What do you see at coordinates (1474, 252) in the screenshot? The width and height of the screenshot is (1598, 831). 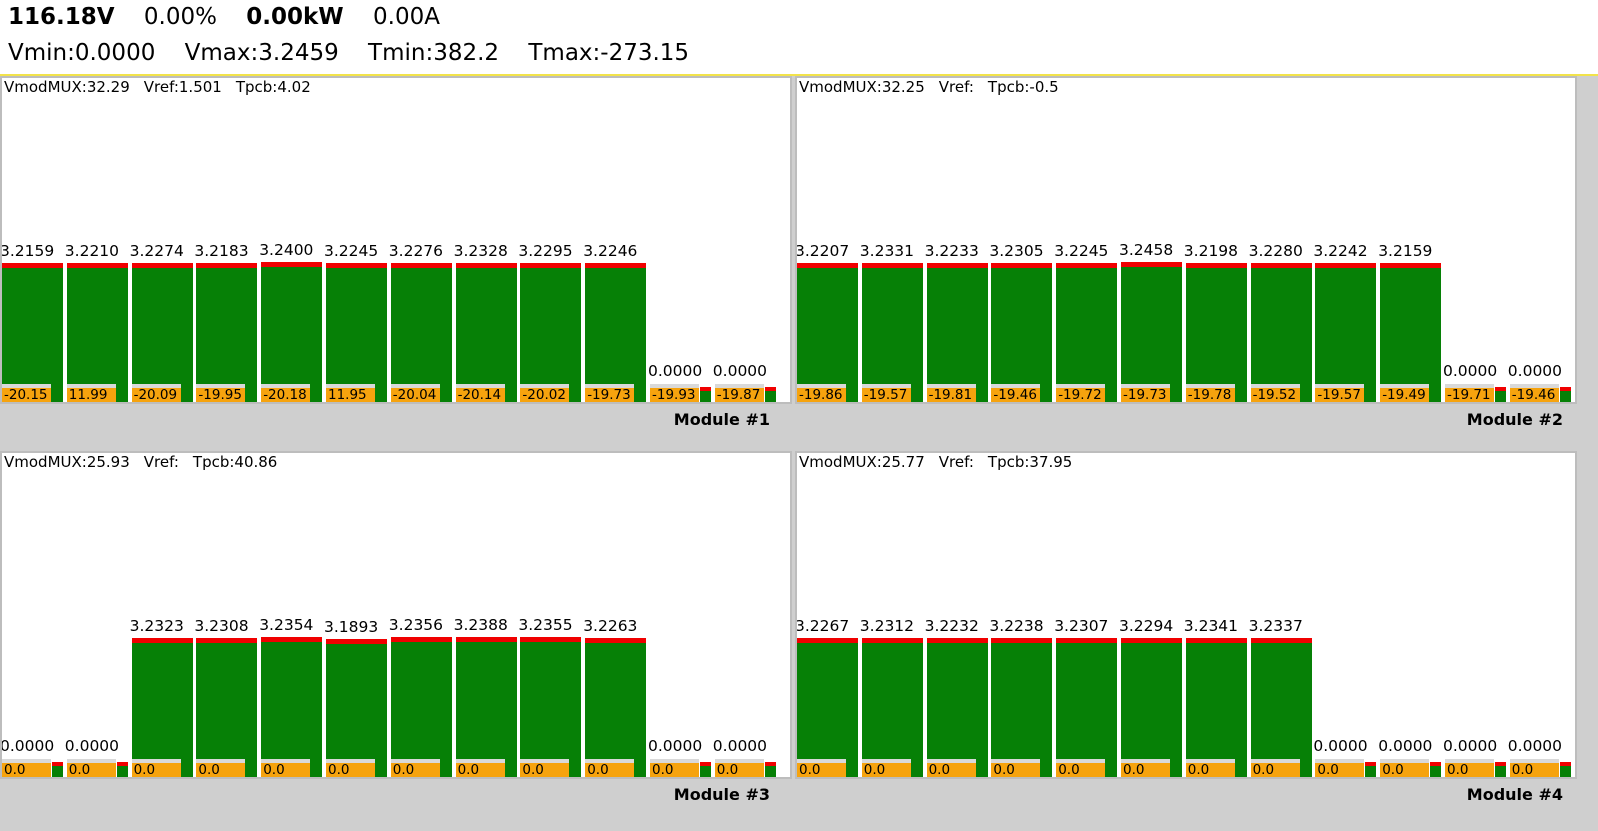 I see `cell-column: -19.71 0.0000` at bounding box center [1474, 252].